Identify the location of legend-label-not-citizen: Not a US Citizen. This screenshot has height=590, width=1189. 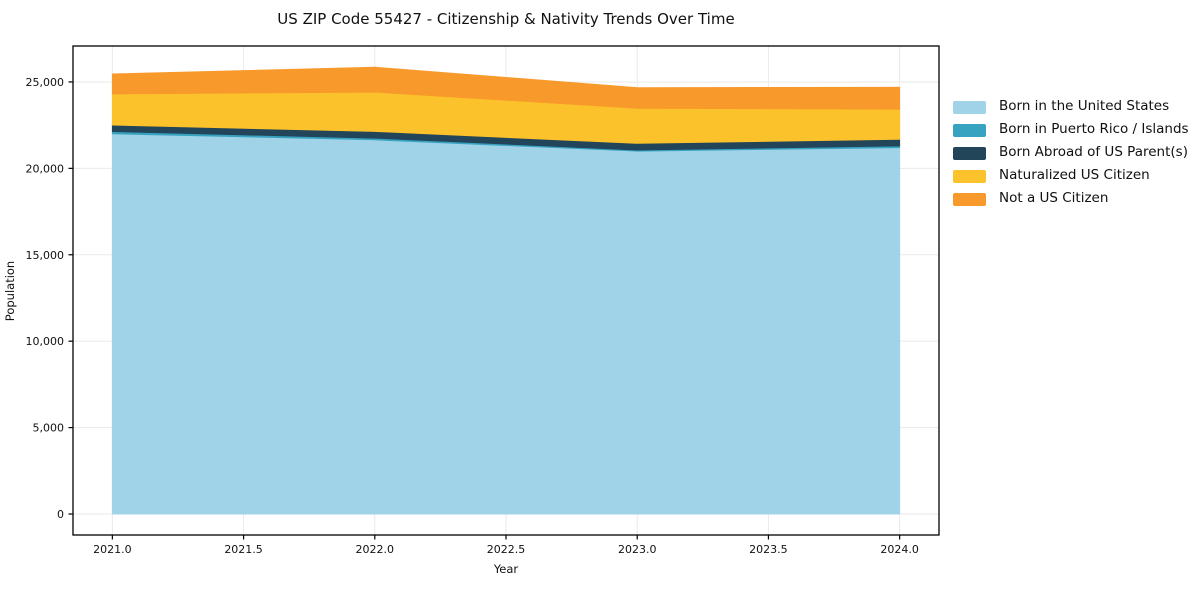
(1054, 198).